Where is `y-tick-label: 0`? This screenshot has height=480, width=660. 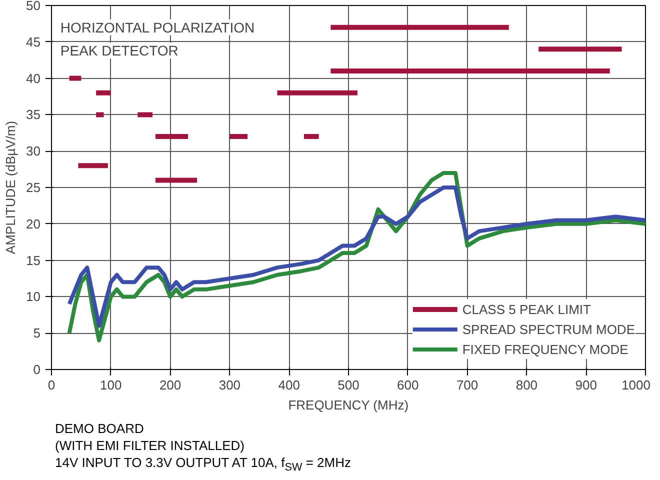
y-tick-label: 0 is located at coordinates (37, 369).